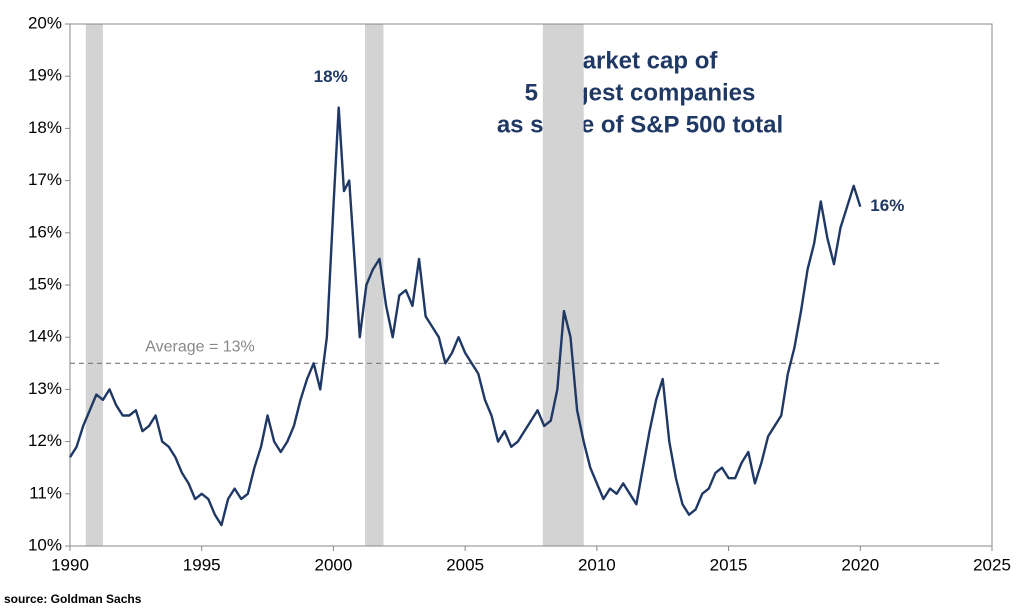  Describe the element at coordinates (45, 127) in the screenshot. I see `y-tick-label: 18%` at that location.